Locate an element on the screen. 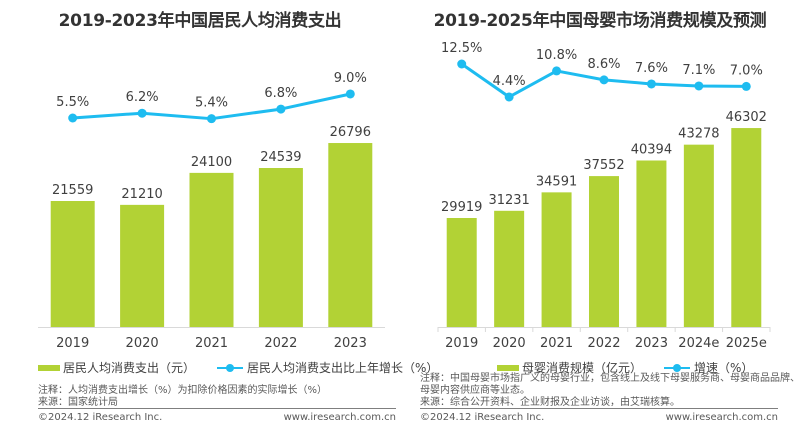 Image resolution: width=800 pixels, height=428 pixels. growth-value-label: 9.0% is located at coordinates (350, 78).